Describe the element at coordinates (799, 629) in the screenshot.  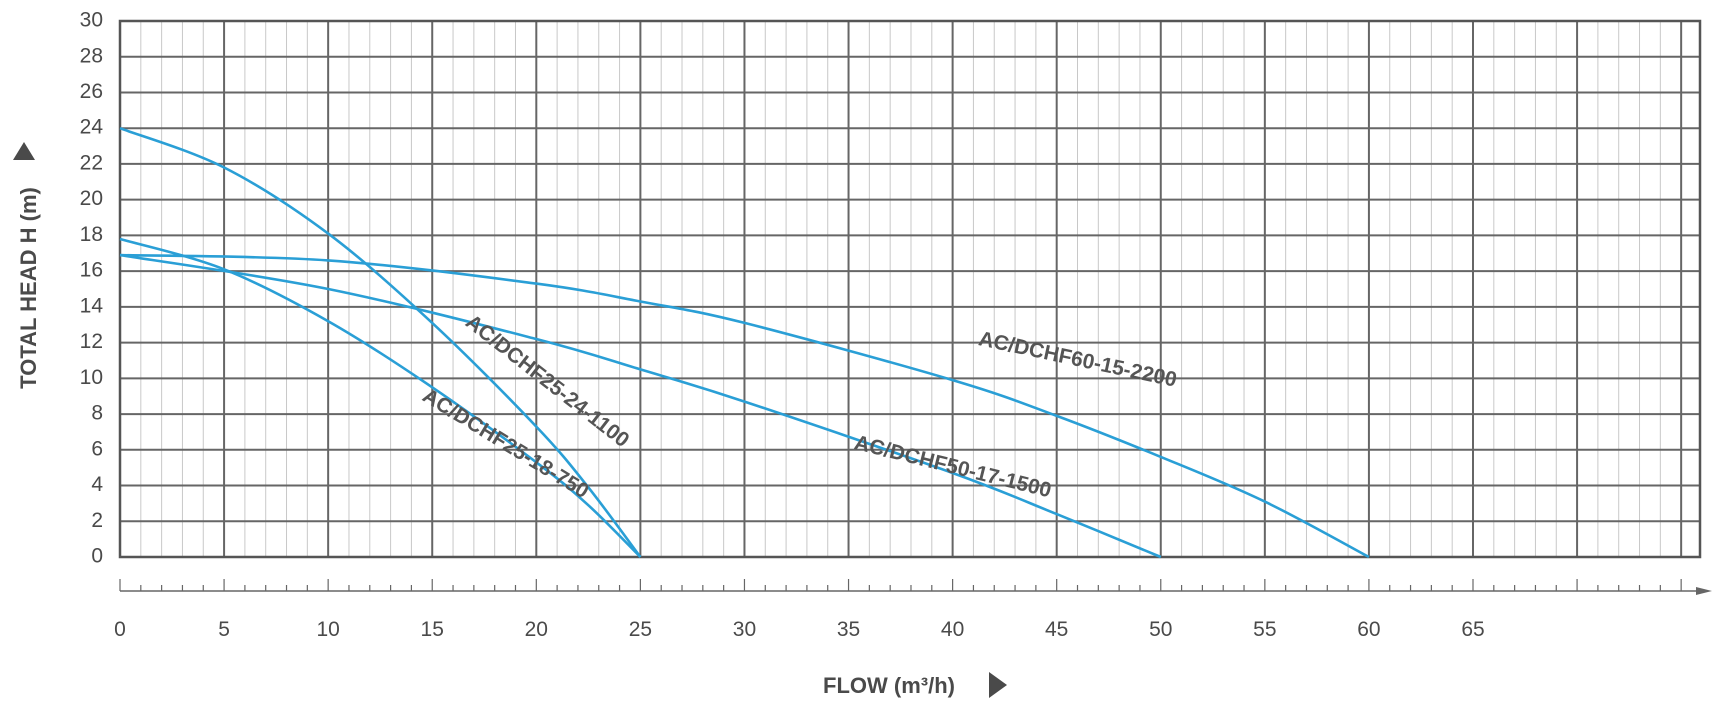
I see `x-tick-labels: 0 5 10 15 20 25 30 35 40 45 50 55 60 65` at that location.